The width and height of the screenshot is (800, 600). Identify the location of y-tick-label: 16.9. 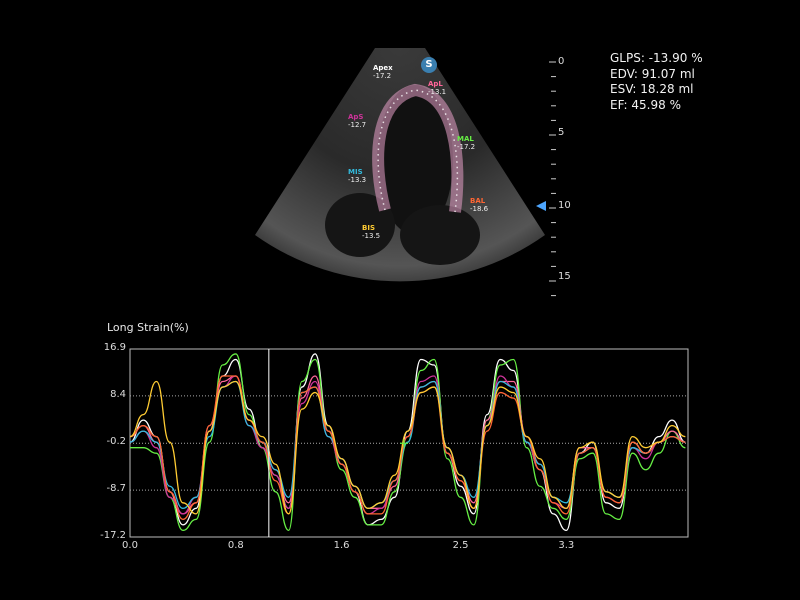
(114, 347).